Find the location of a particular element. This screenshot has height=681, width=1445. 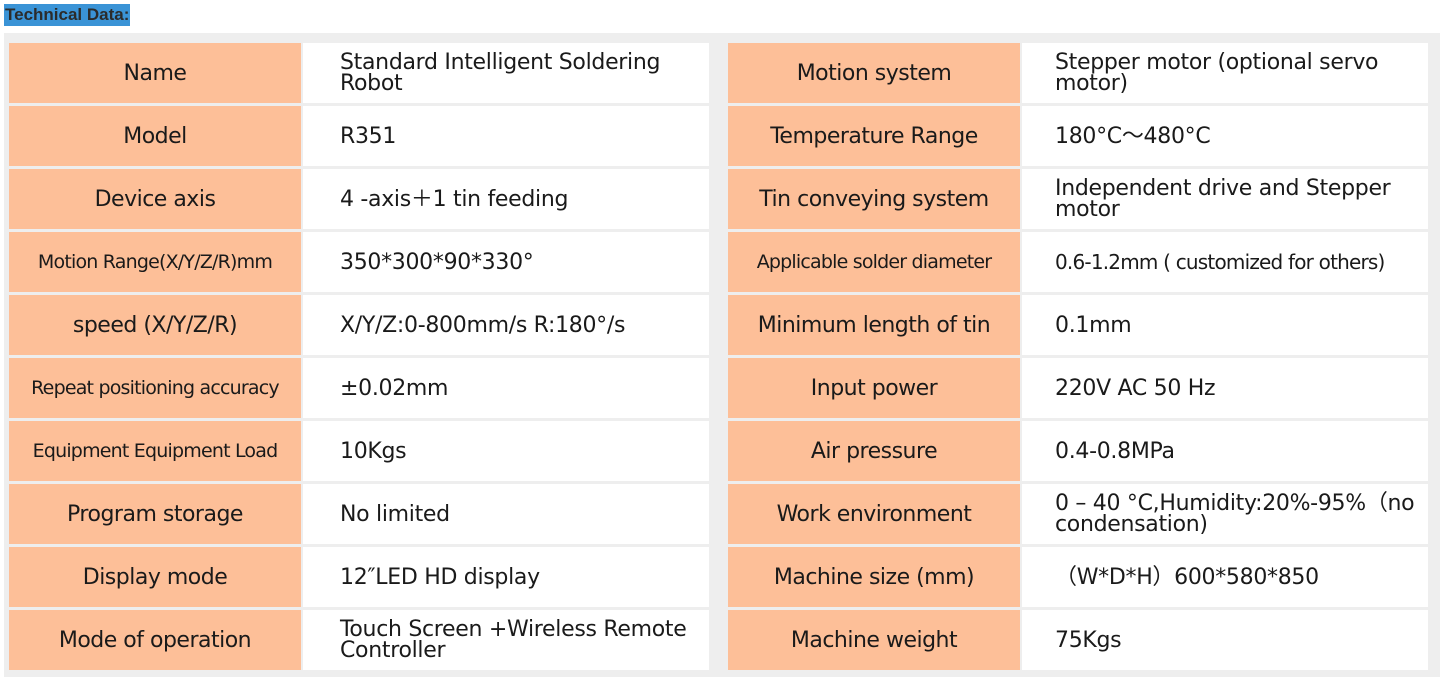

spec-value: X/Y/Z:0-800mm/s R:180°/s is located at coordinates (506, 325).